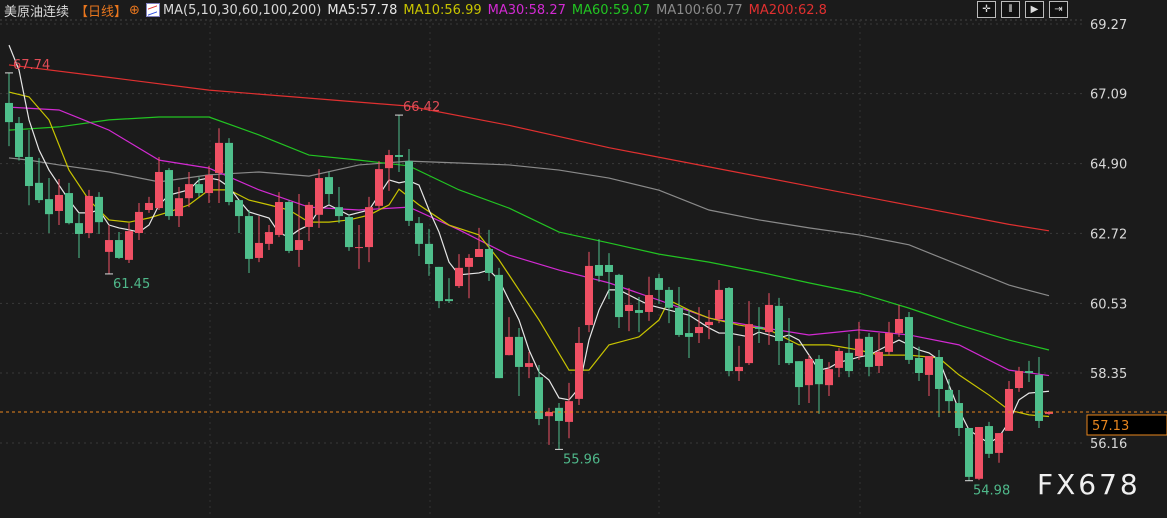 The height and width of the screenshot is (518, 1167). I want to click on legend-ma5: MA5:57.78, so click(362, 10).